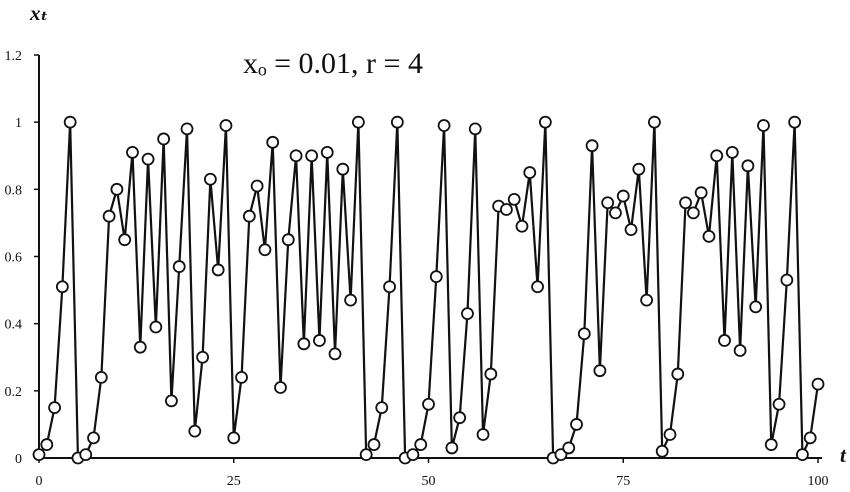  What do you see at coordinates (818, 481) in the screenshot?
I see `x-tick-label: 100` at bounding box center [818, 481].